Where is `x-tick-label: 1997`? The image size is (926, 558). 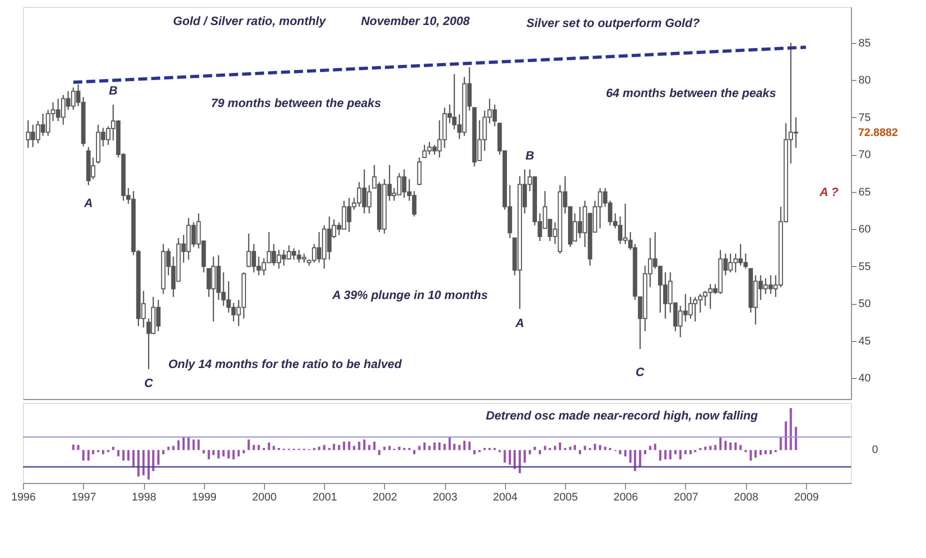 x-tick-label: 1997 is located at coordinates (84, 498).